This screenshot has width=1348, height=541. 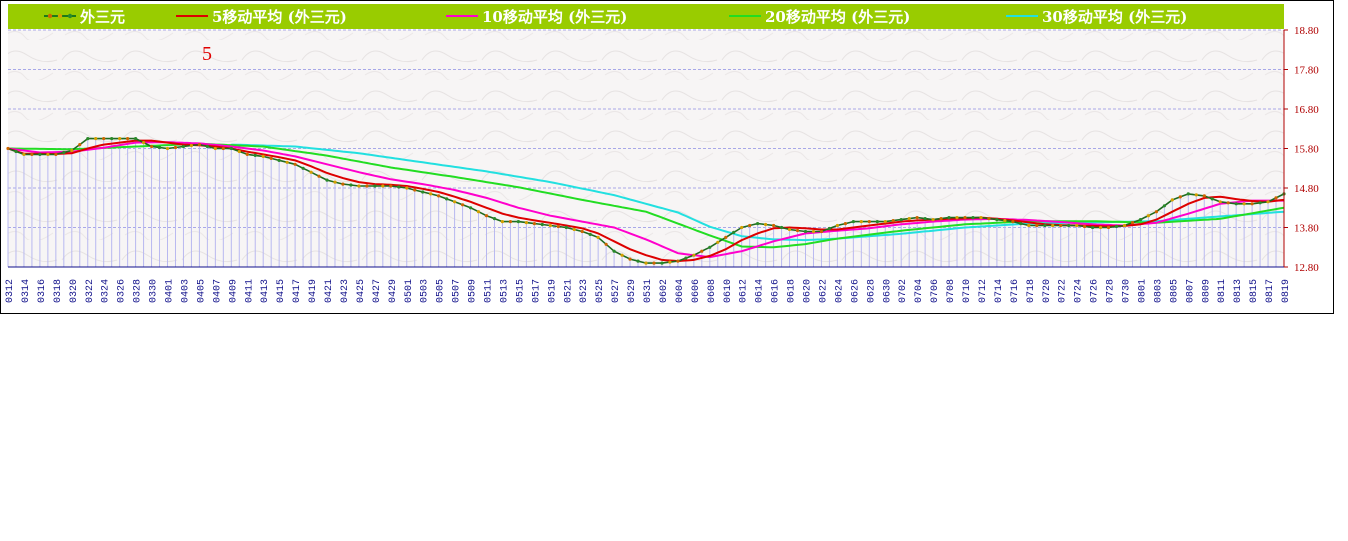 I want to click on x-tick-label: 0722, so click(x=1063, y=291).